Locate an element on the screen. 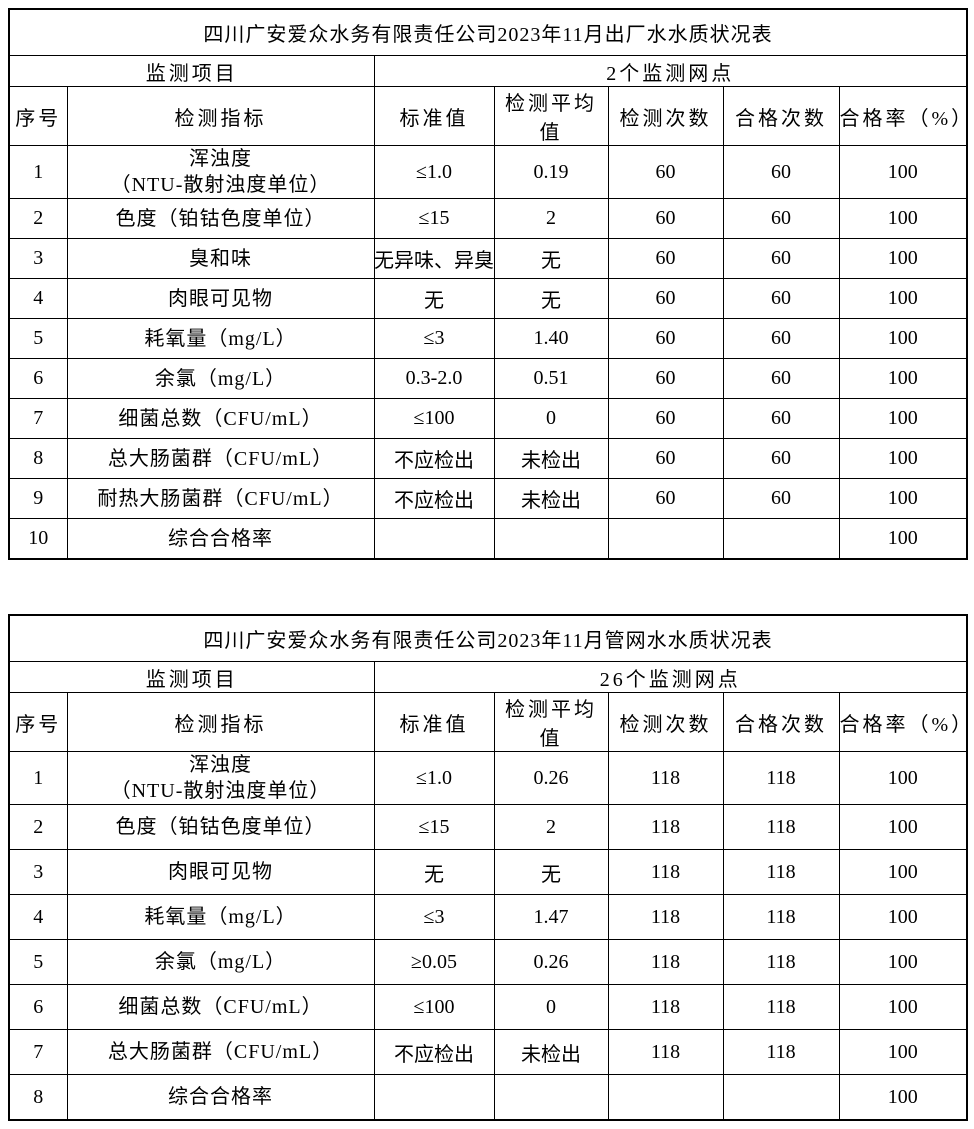 Image resolution: width=974 pixels, height=1129 pixels. standard-value-cell: ≤100 is located at coordinates (434, 1007).